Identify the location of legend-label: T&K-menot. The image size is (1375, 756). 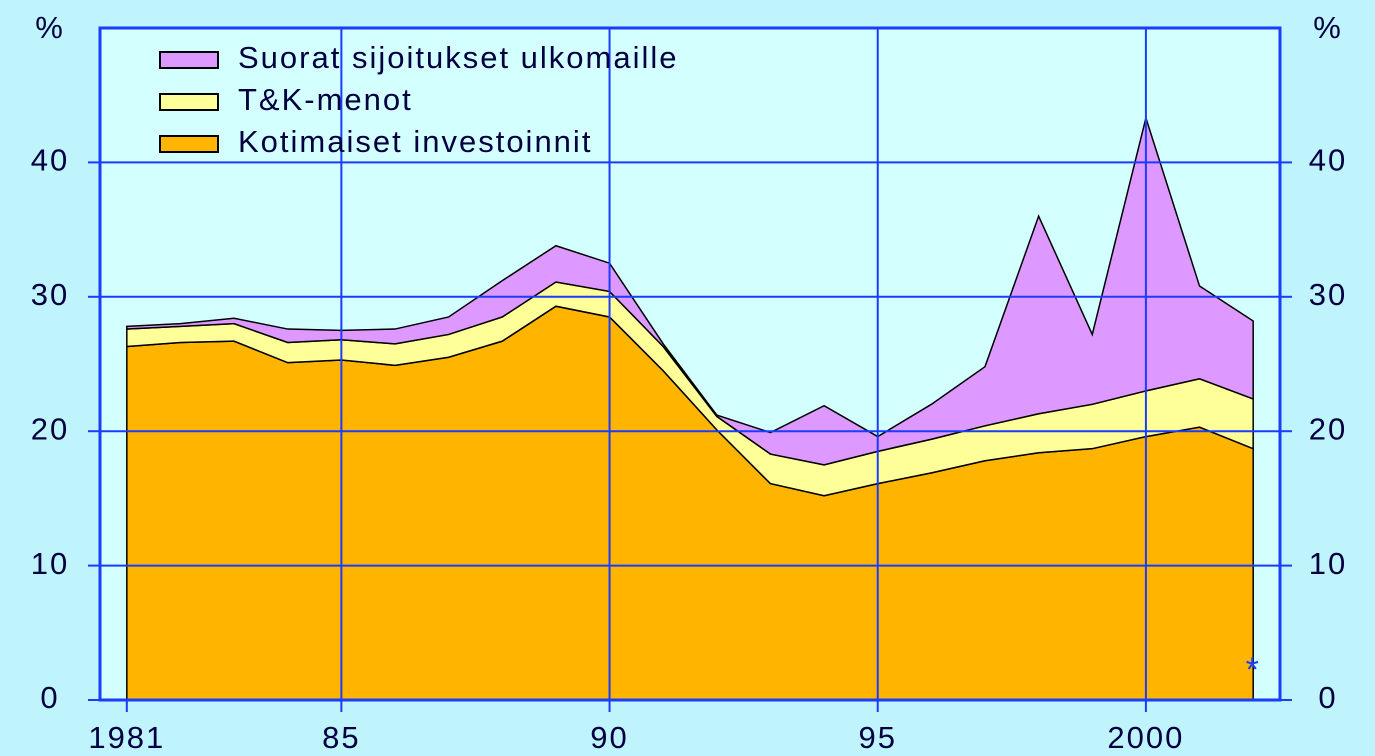
(325, 99).